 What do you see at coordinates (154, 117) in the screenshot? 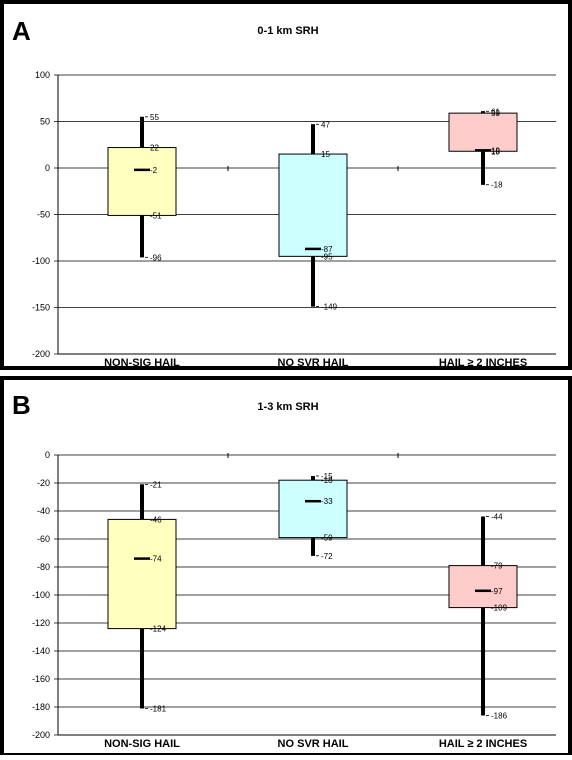
I see `data-label-max: 55` at bounding box center [154, 117].